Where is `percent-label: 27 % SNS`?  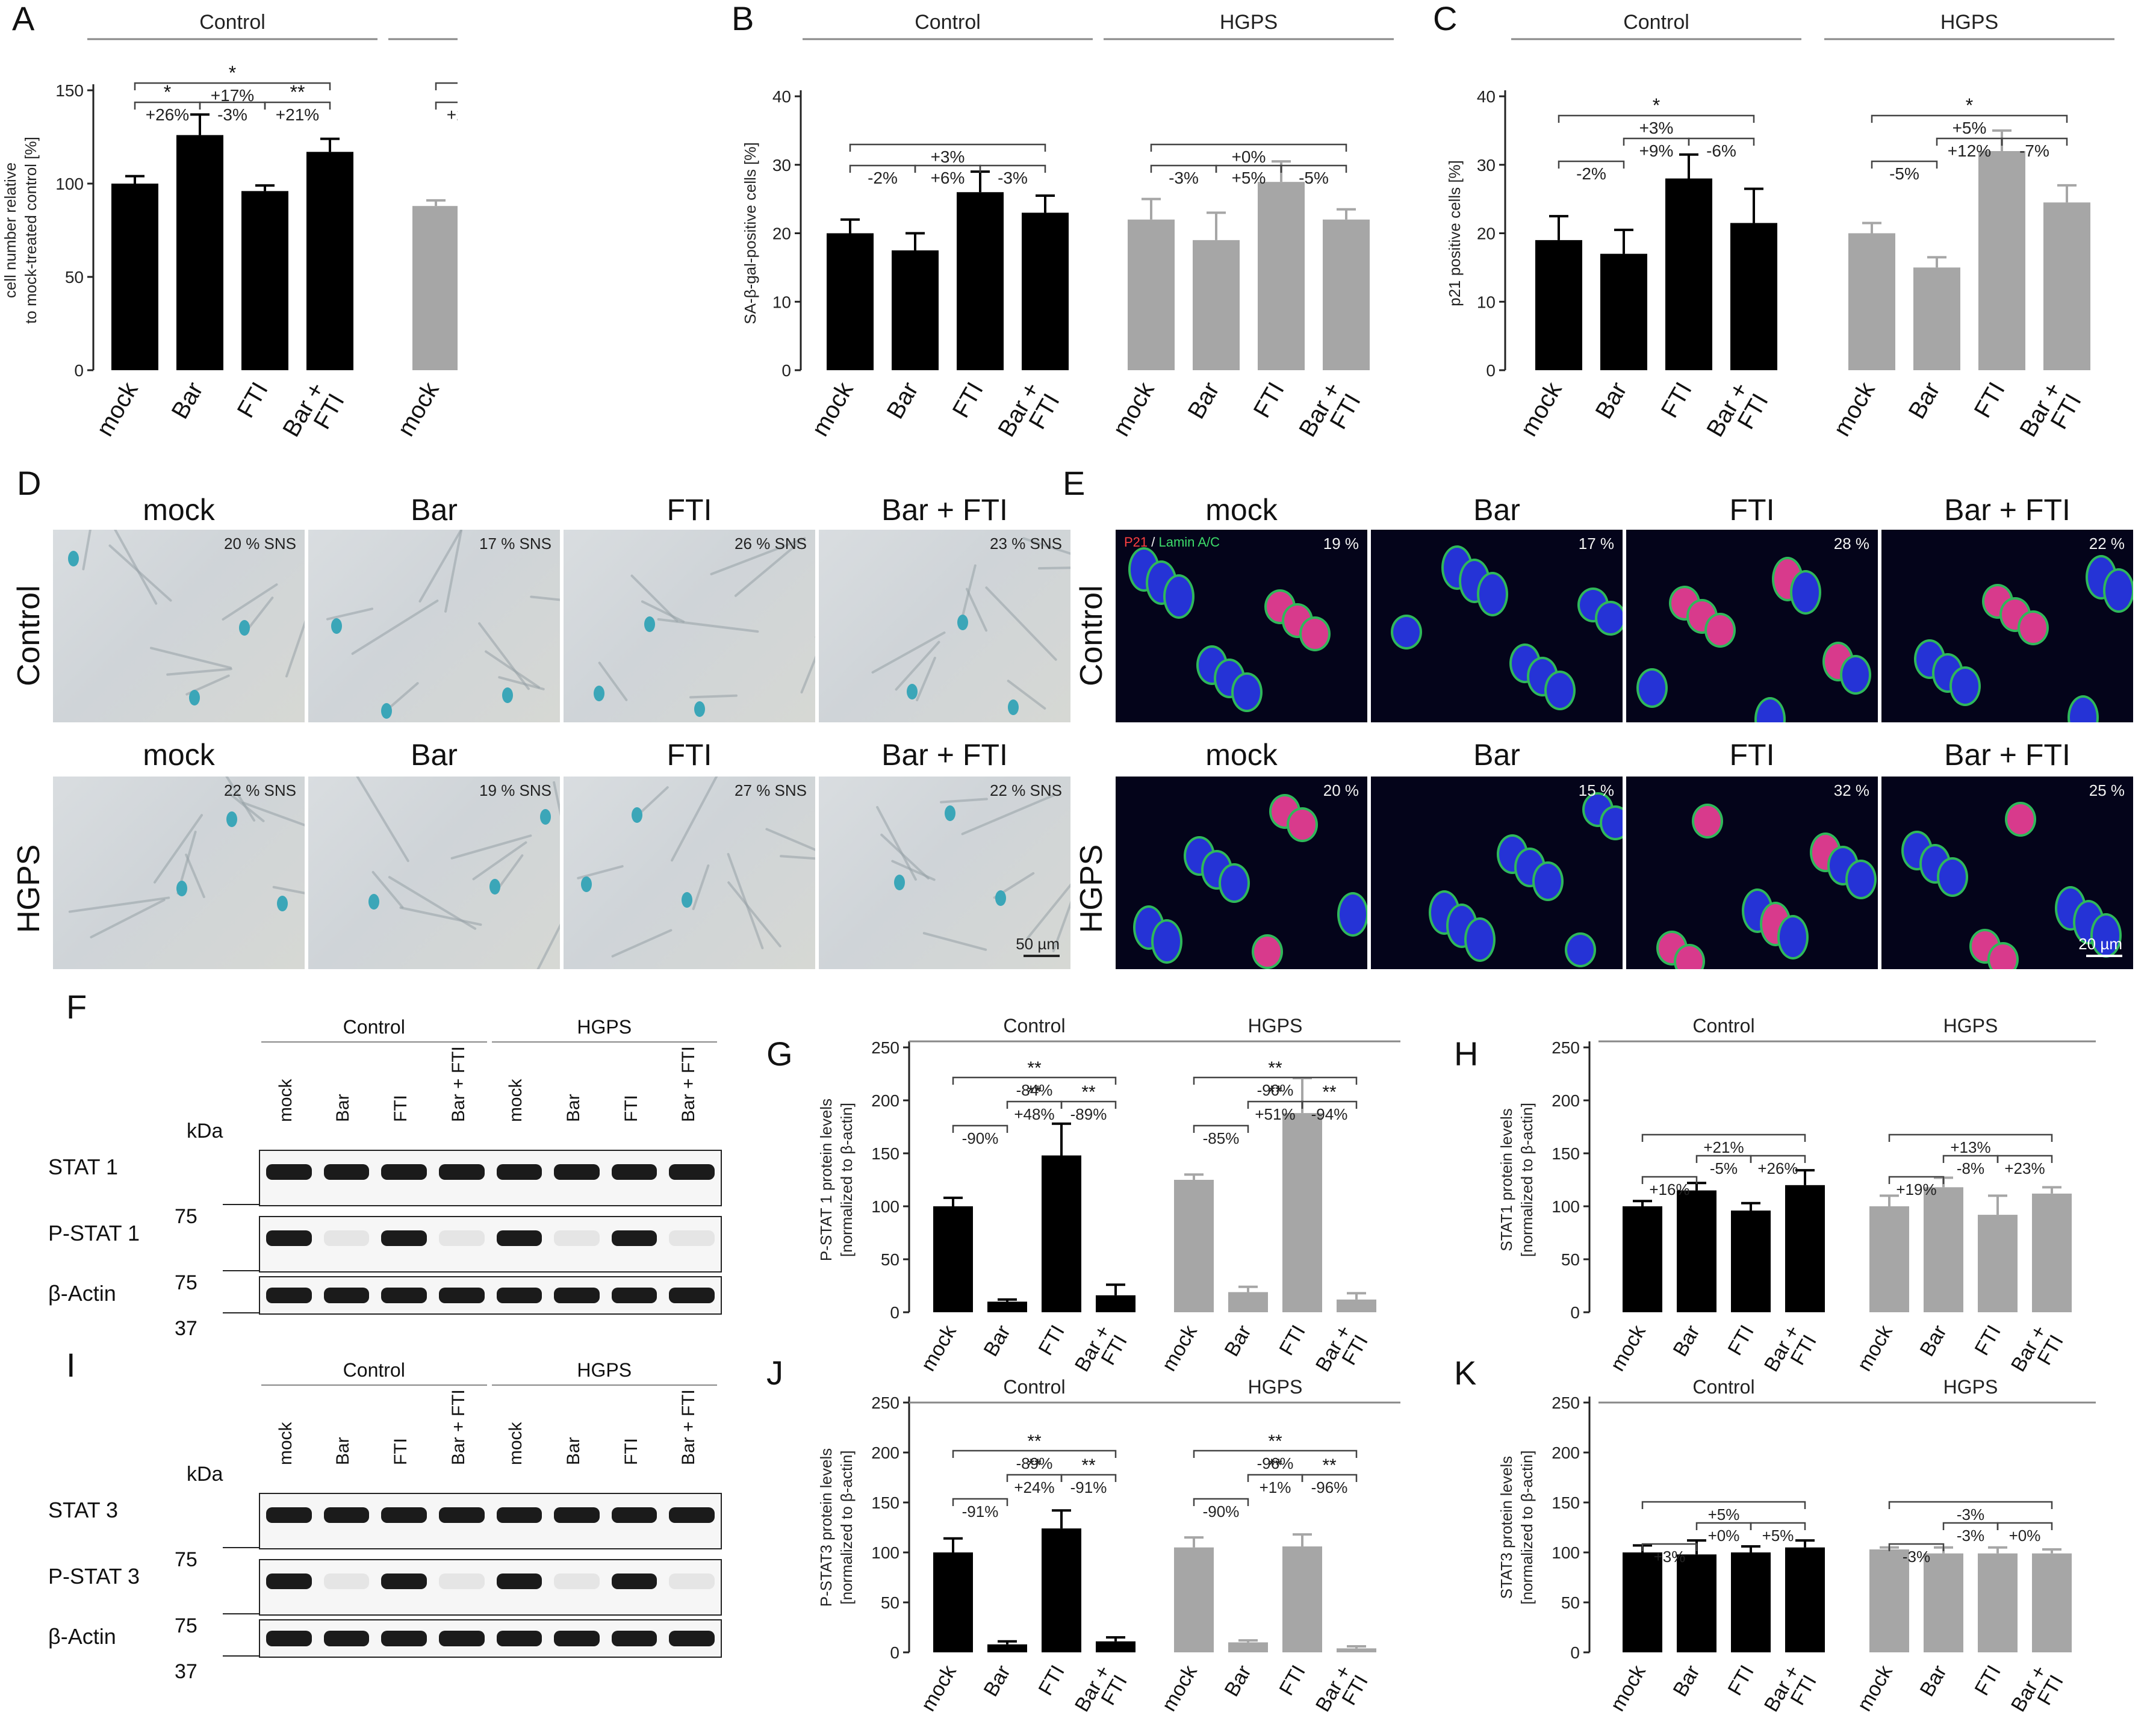 percent-label: 27 % SNS is located at coordinates (771, 790).